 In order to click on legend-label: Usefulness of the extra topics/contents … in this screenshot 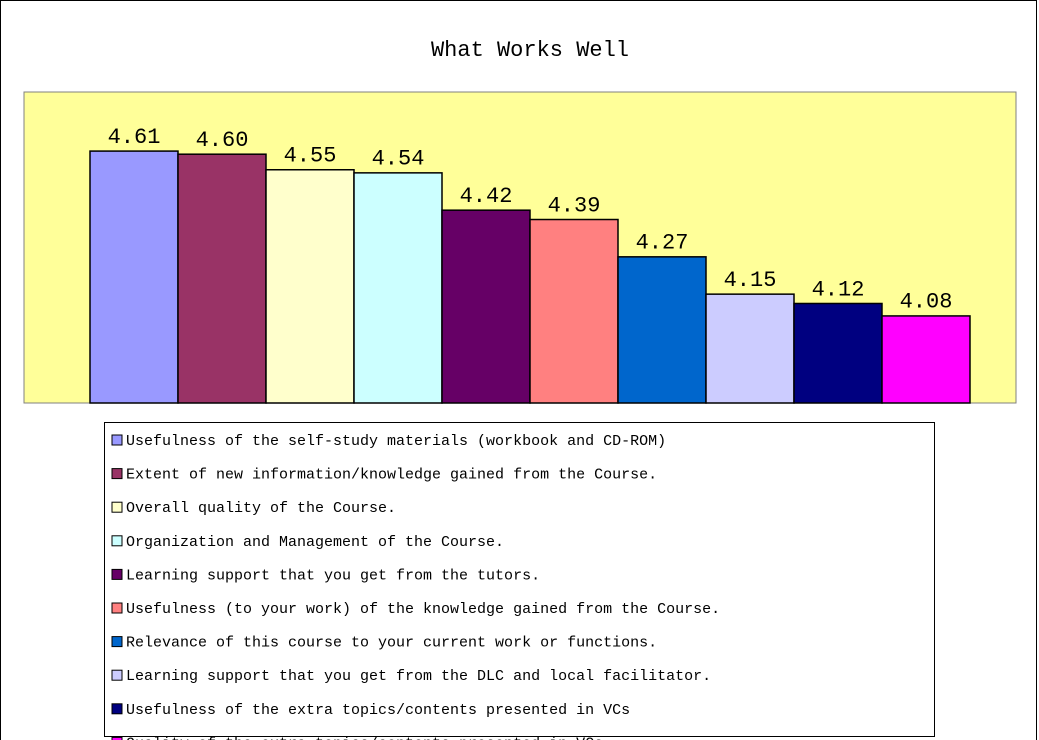, I will do `click(378, 710)`.